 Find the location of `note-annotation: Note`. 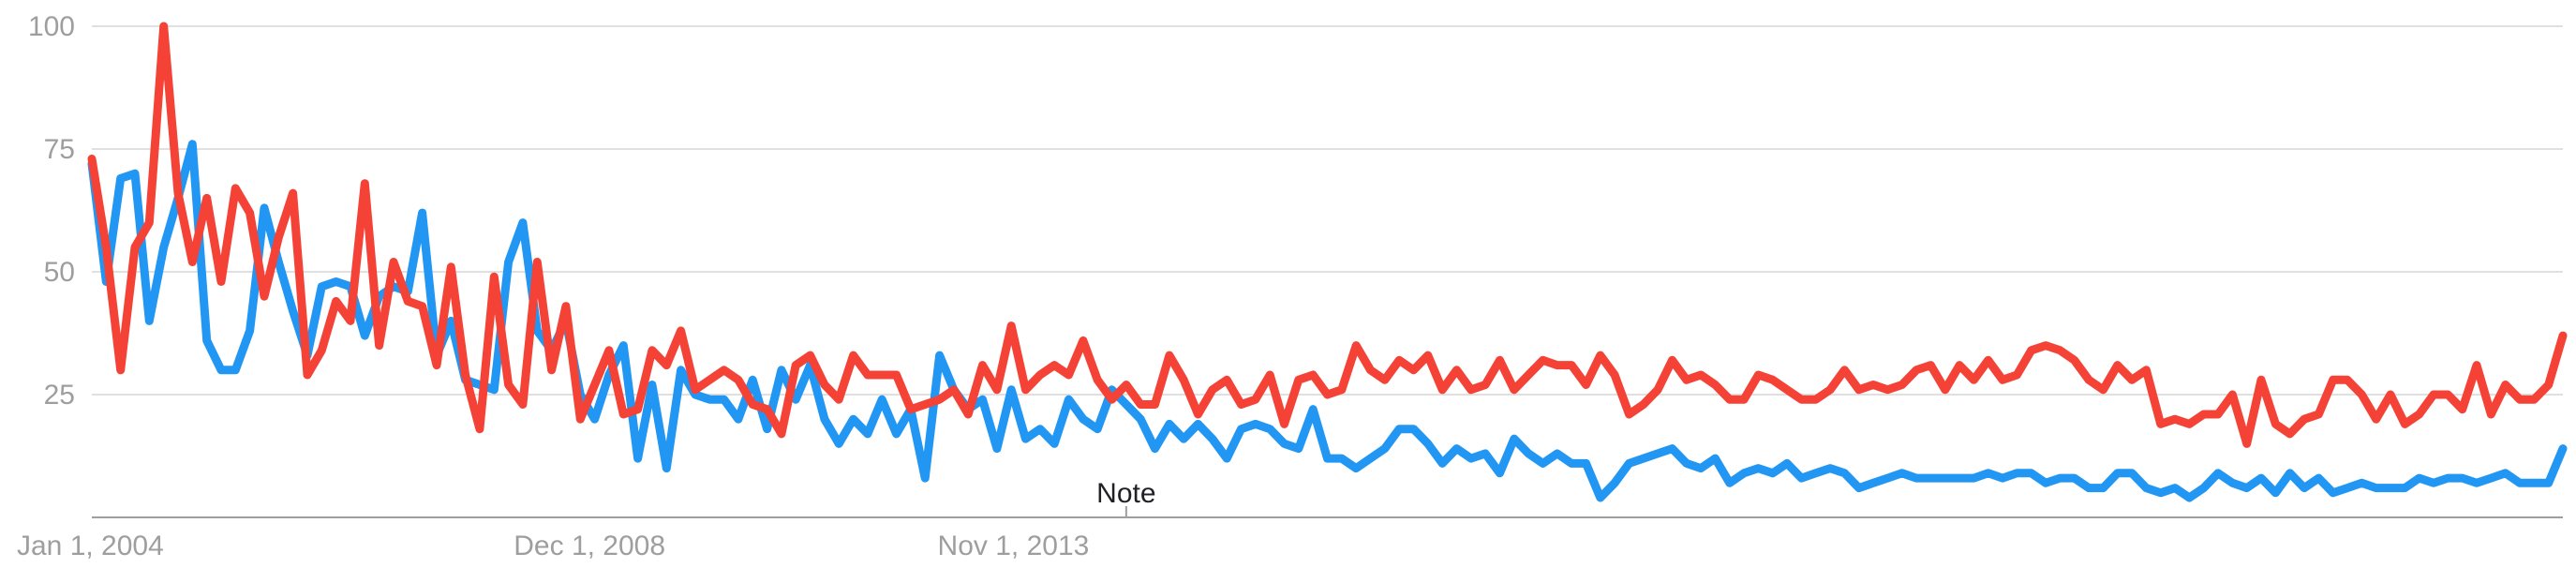

note-annotation: Note is located at coordinates (1125, 493).